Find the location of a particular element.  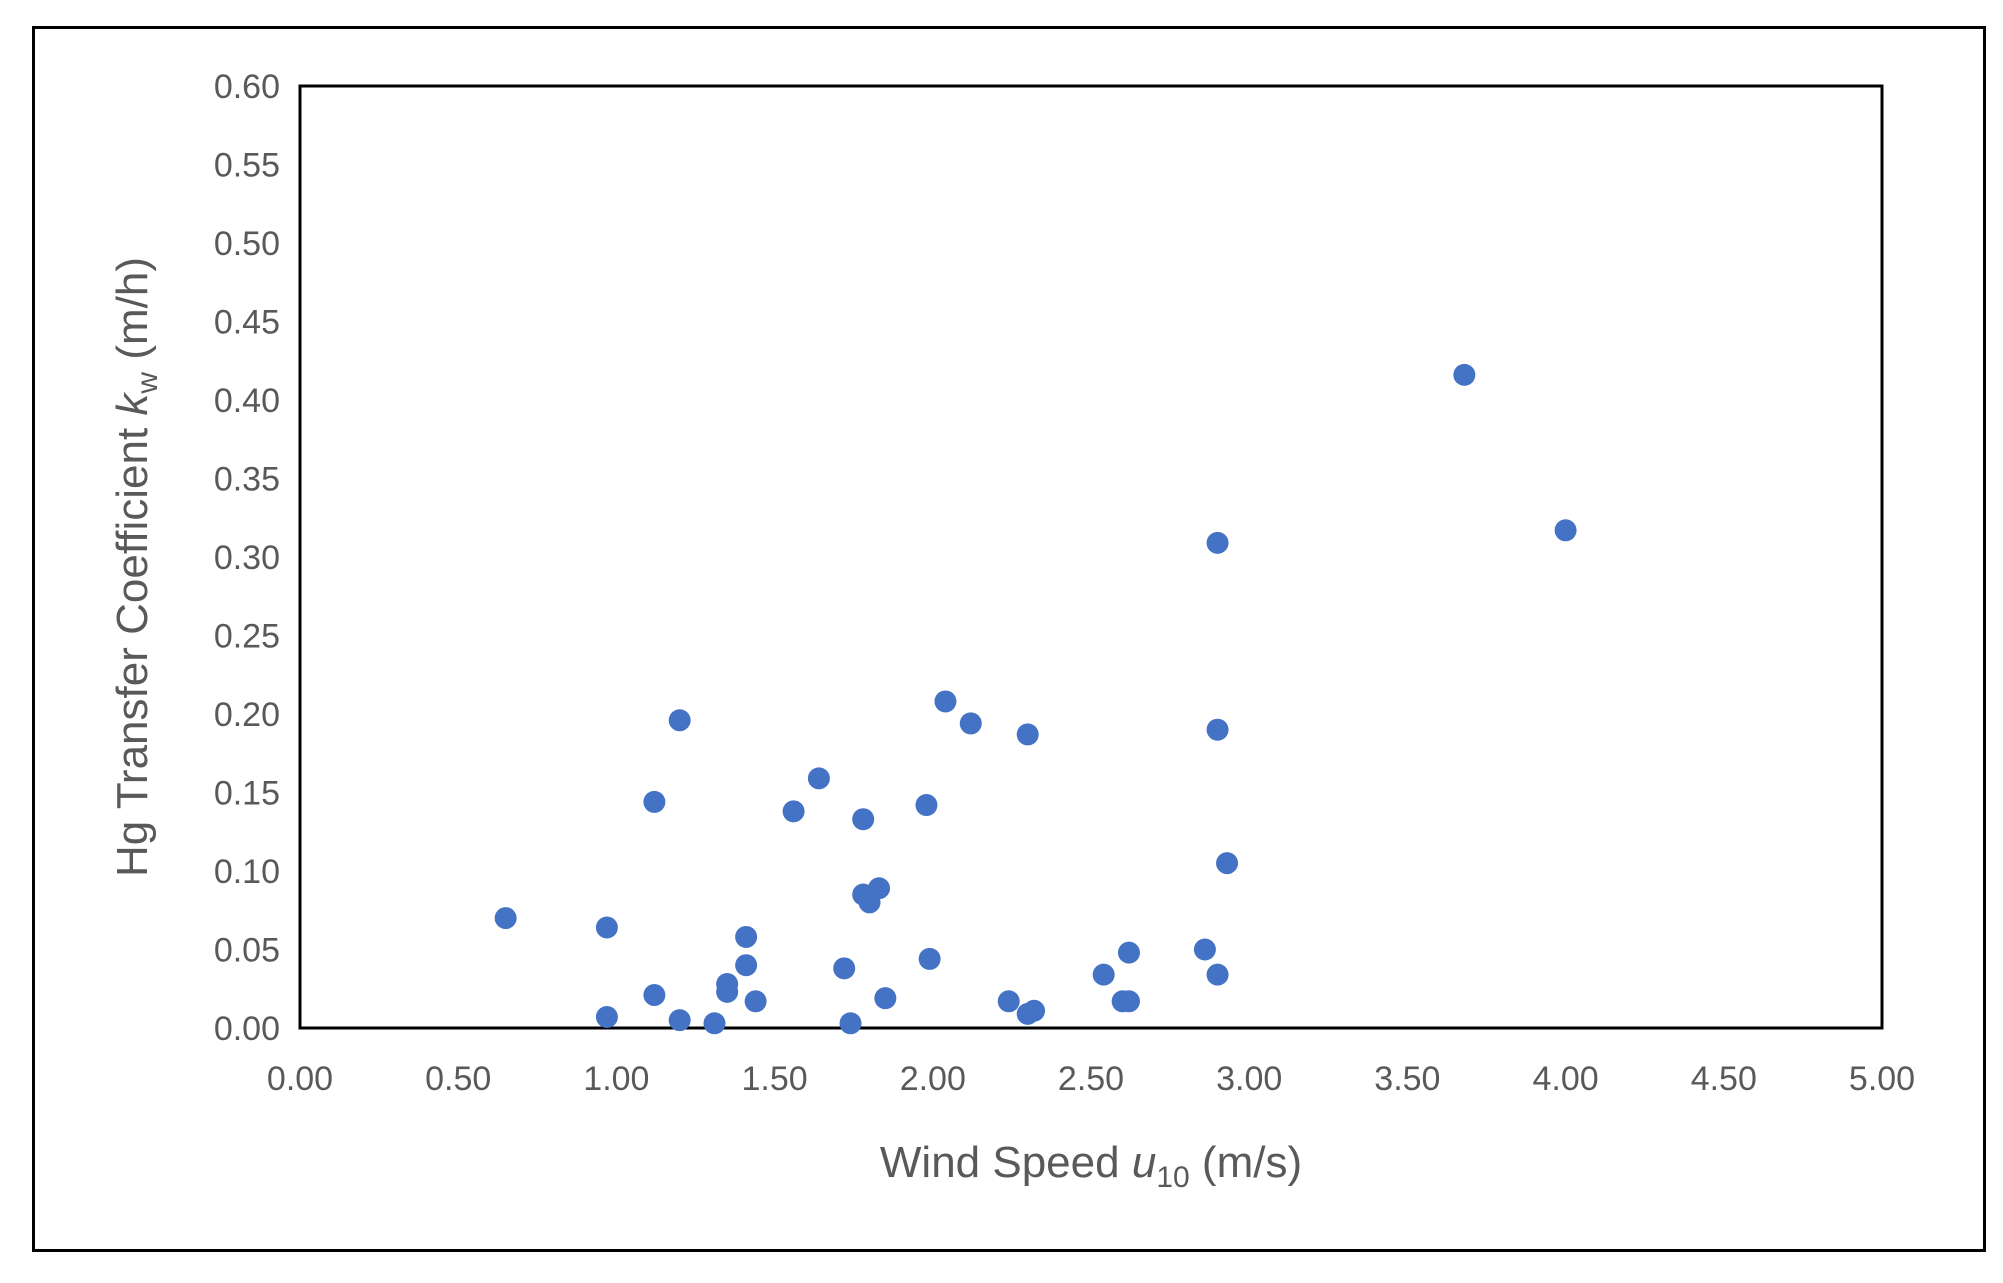

y-axis-title: Hg Transfer Coefficient kw (m/h) is located at coordinates (136, 567).